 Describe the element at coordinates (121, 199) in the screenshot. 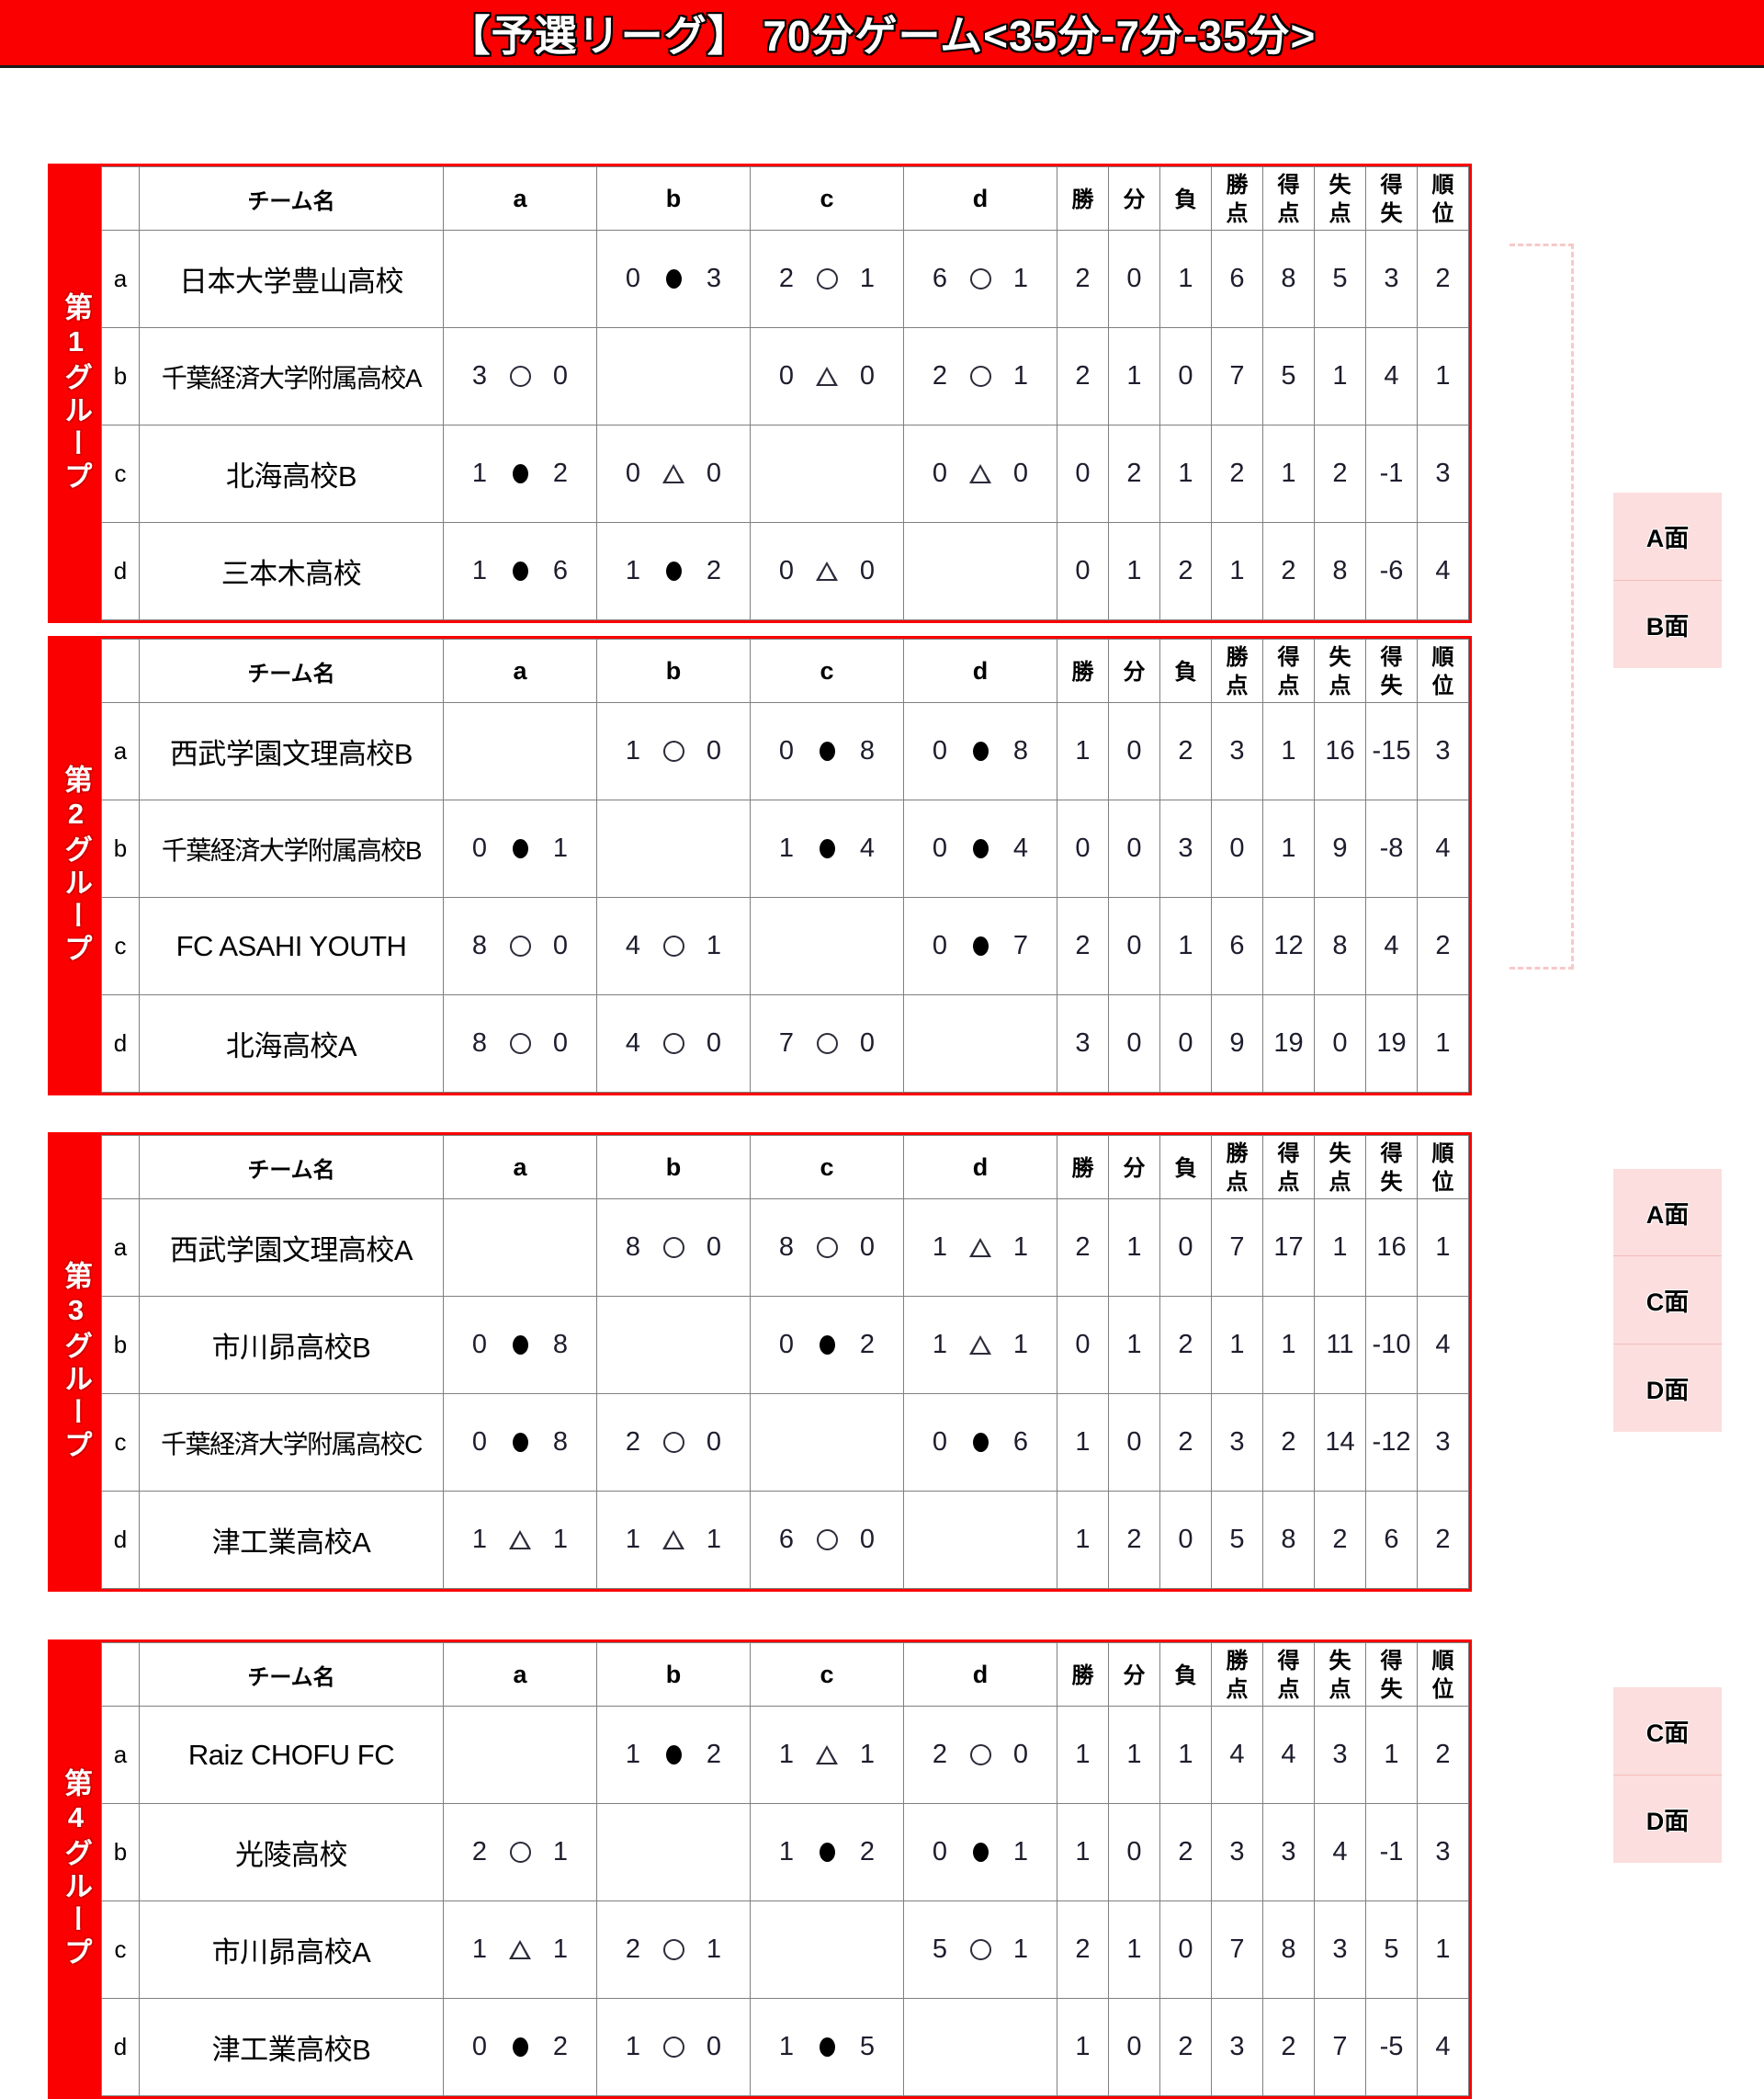

I see `header-key` at that location.